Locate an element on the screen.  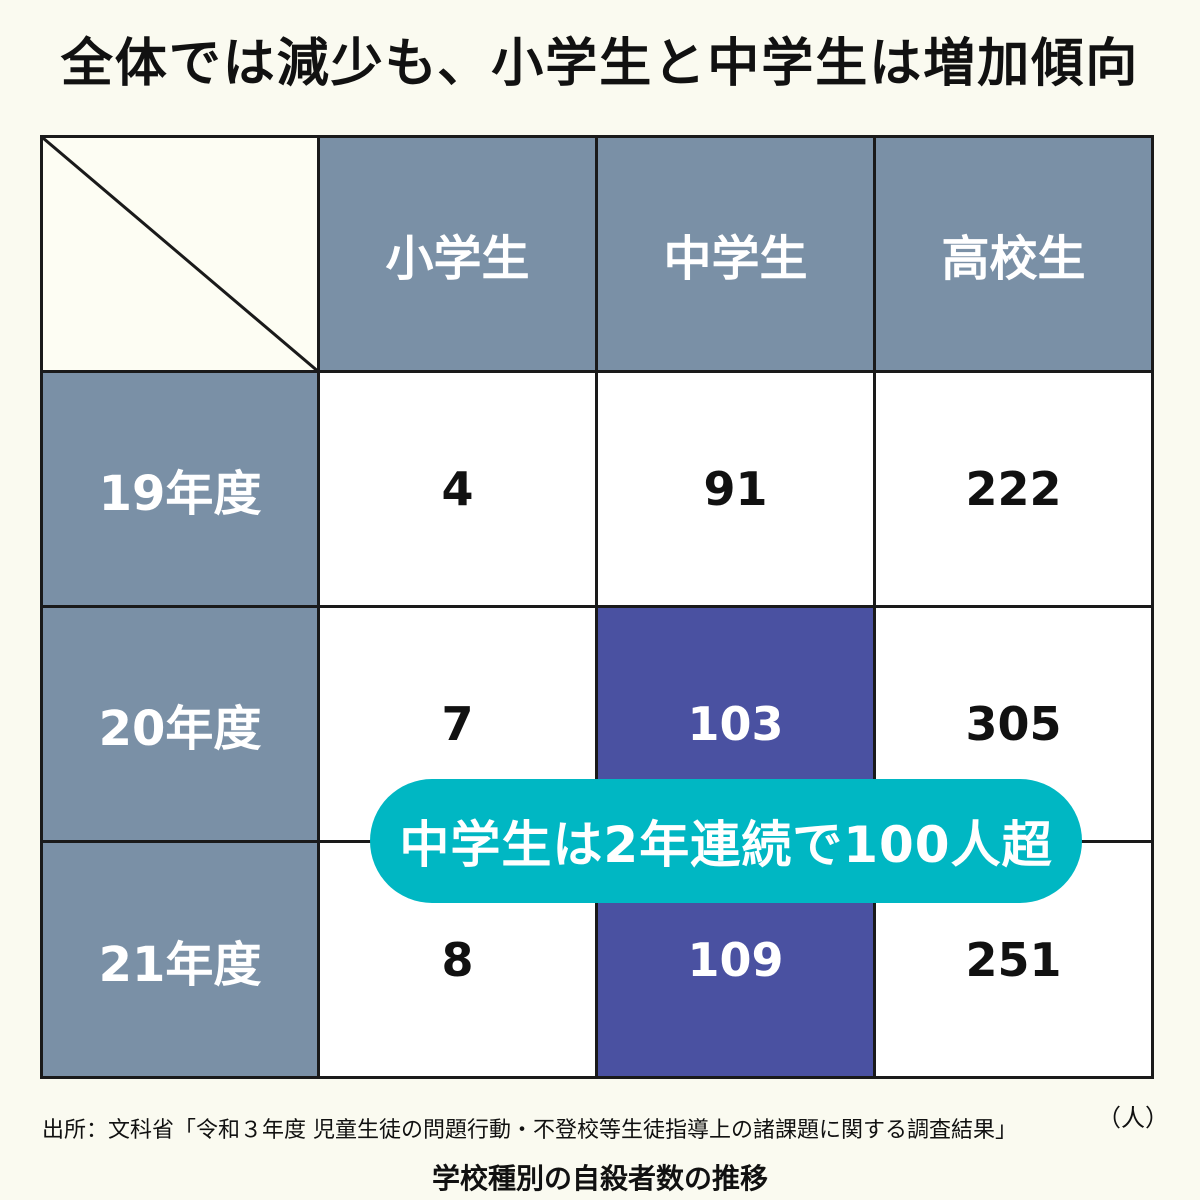
row-header-fy20: 20年度 is located at coordinates (181, 725).